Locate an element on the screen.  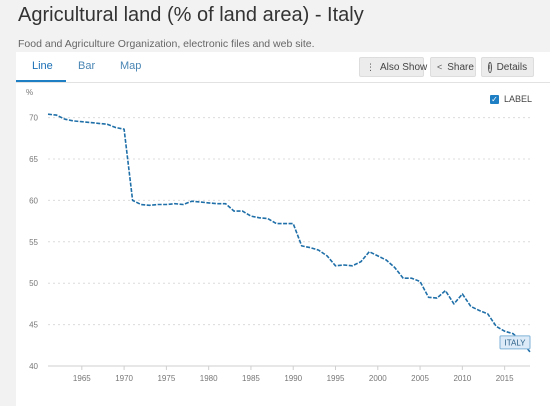
info-icon: i is located at coordinates (490, 67).